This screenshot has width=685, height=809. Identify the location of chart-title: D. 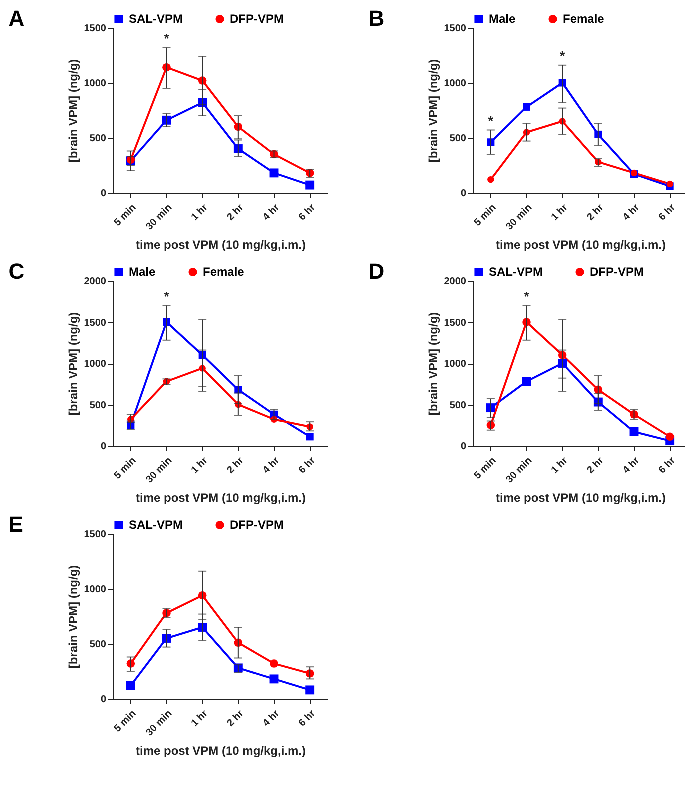
(376, 271).